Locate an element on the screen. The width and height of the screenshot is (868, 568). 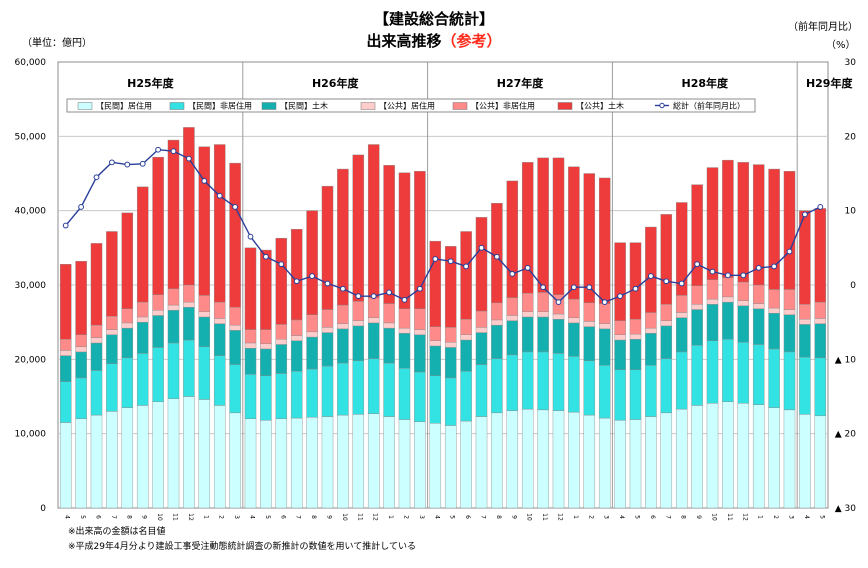
right-axis-unit-percent: （%） is located at coordinates (841, 45).